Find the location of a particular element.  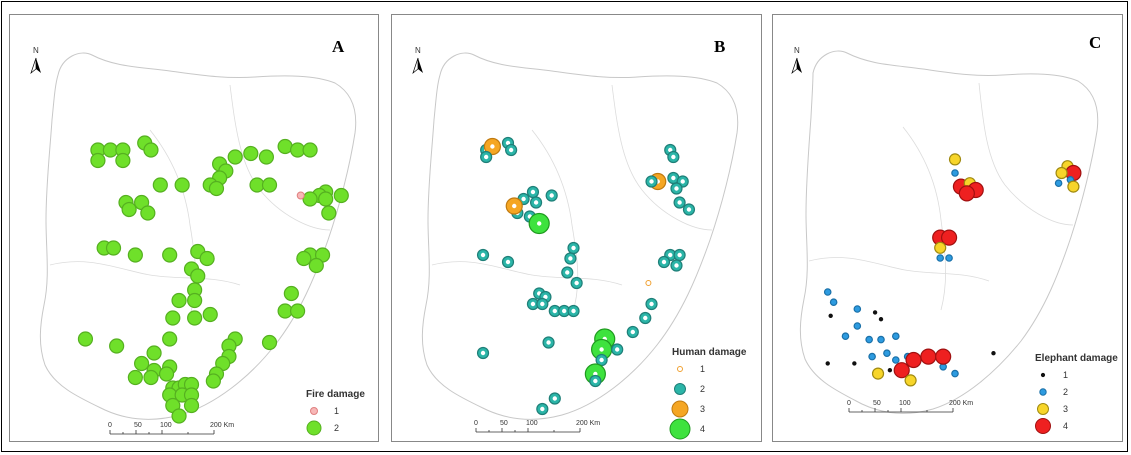

panel-letter: A is located at coordinates (338, 46).